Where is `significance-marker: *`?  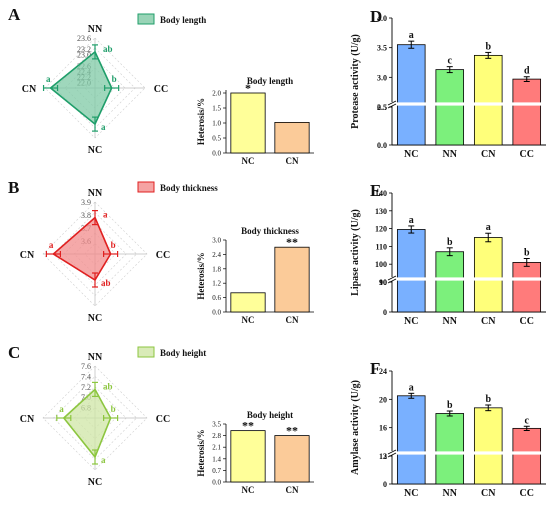
significance-marker: * is located at coordinates (248, 88).